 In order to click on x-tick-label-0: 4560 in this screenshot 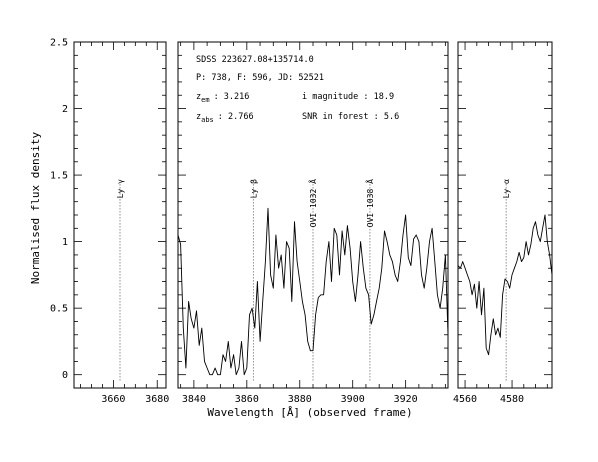, I will do `click(465, 399)`.